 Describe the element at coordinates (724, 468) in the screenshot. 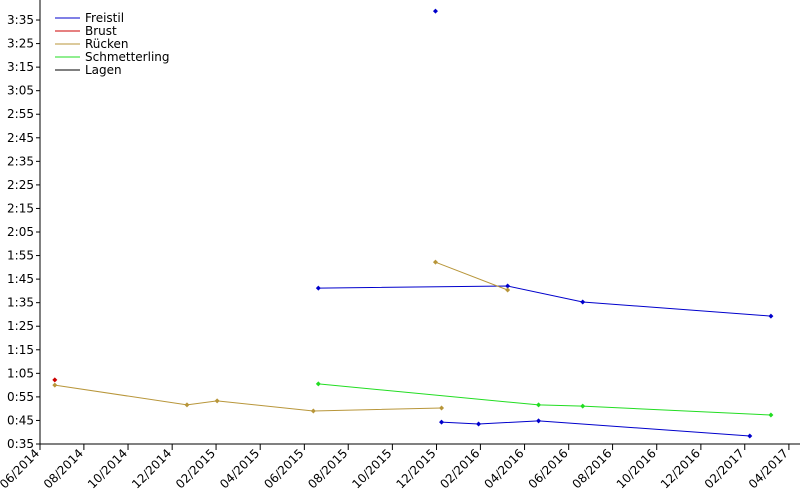

I see `x-tick-label: 02/2017` at that location.